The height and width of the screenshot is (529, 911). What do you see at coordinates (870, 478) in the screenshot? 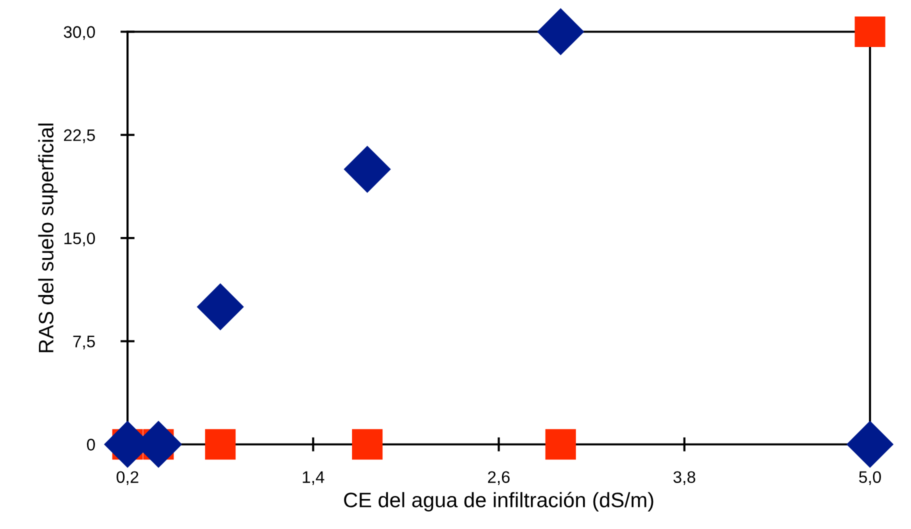
I see `x-tick-label: 5,0` at bounding box center [870, 478].